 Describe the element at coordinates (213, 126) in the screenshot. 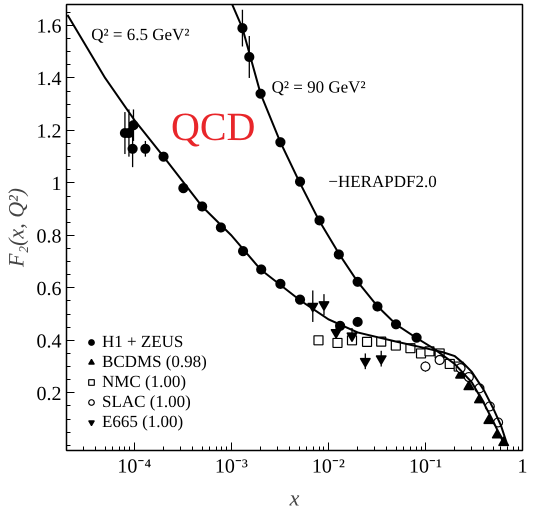

I see `annotation: QCD` at that location.